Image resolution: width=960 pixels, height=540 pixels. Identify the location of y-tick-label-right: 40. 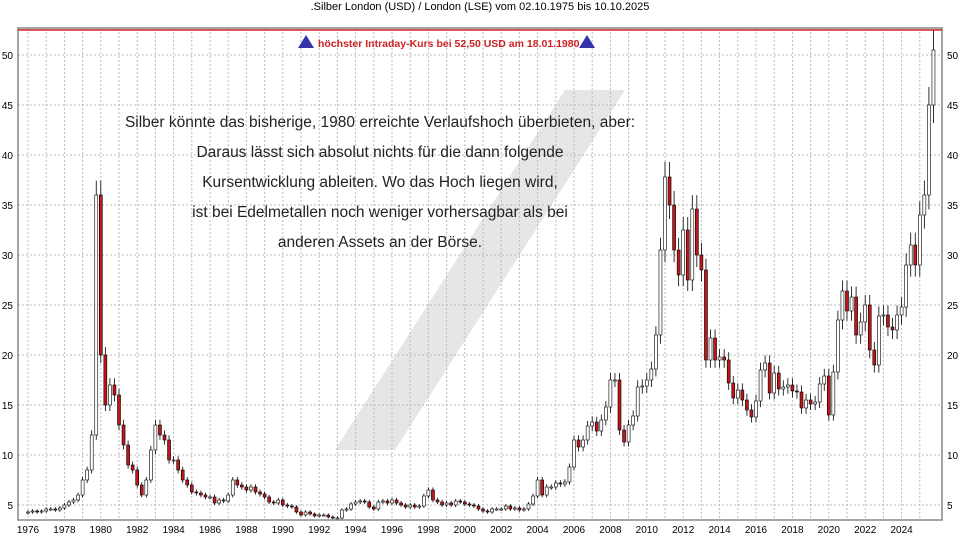
(953, 156).